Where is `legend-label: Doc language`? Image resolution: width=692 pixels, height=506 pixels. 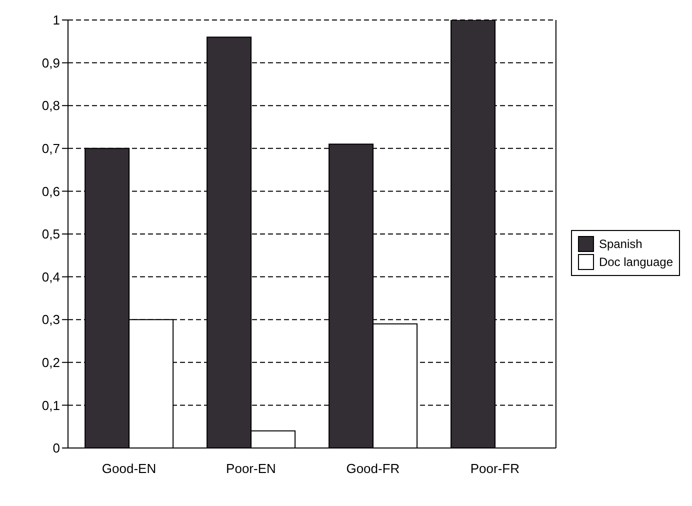
legend-label: Doc language is located at coordinates (635, 262).